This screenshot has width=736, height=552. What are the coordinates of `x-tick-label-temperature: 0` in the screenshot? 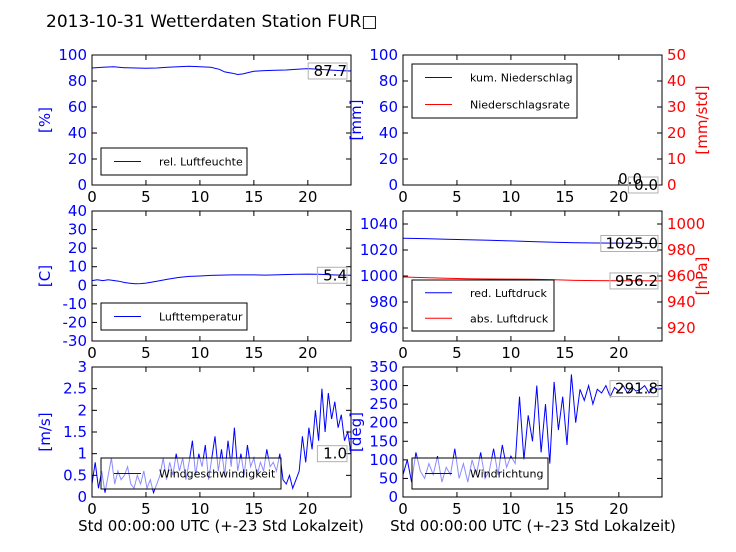 It's located at (92, 353).